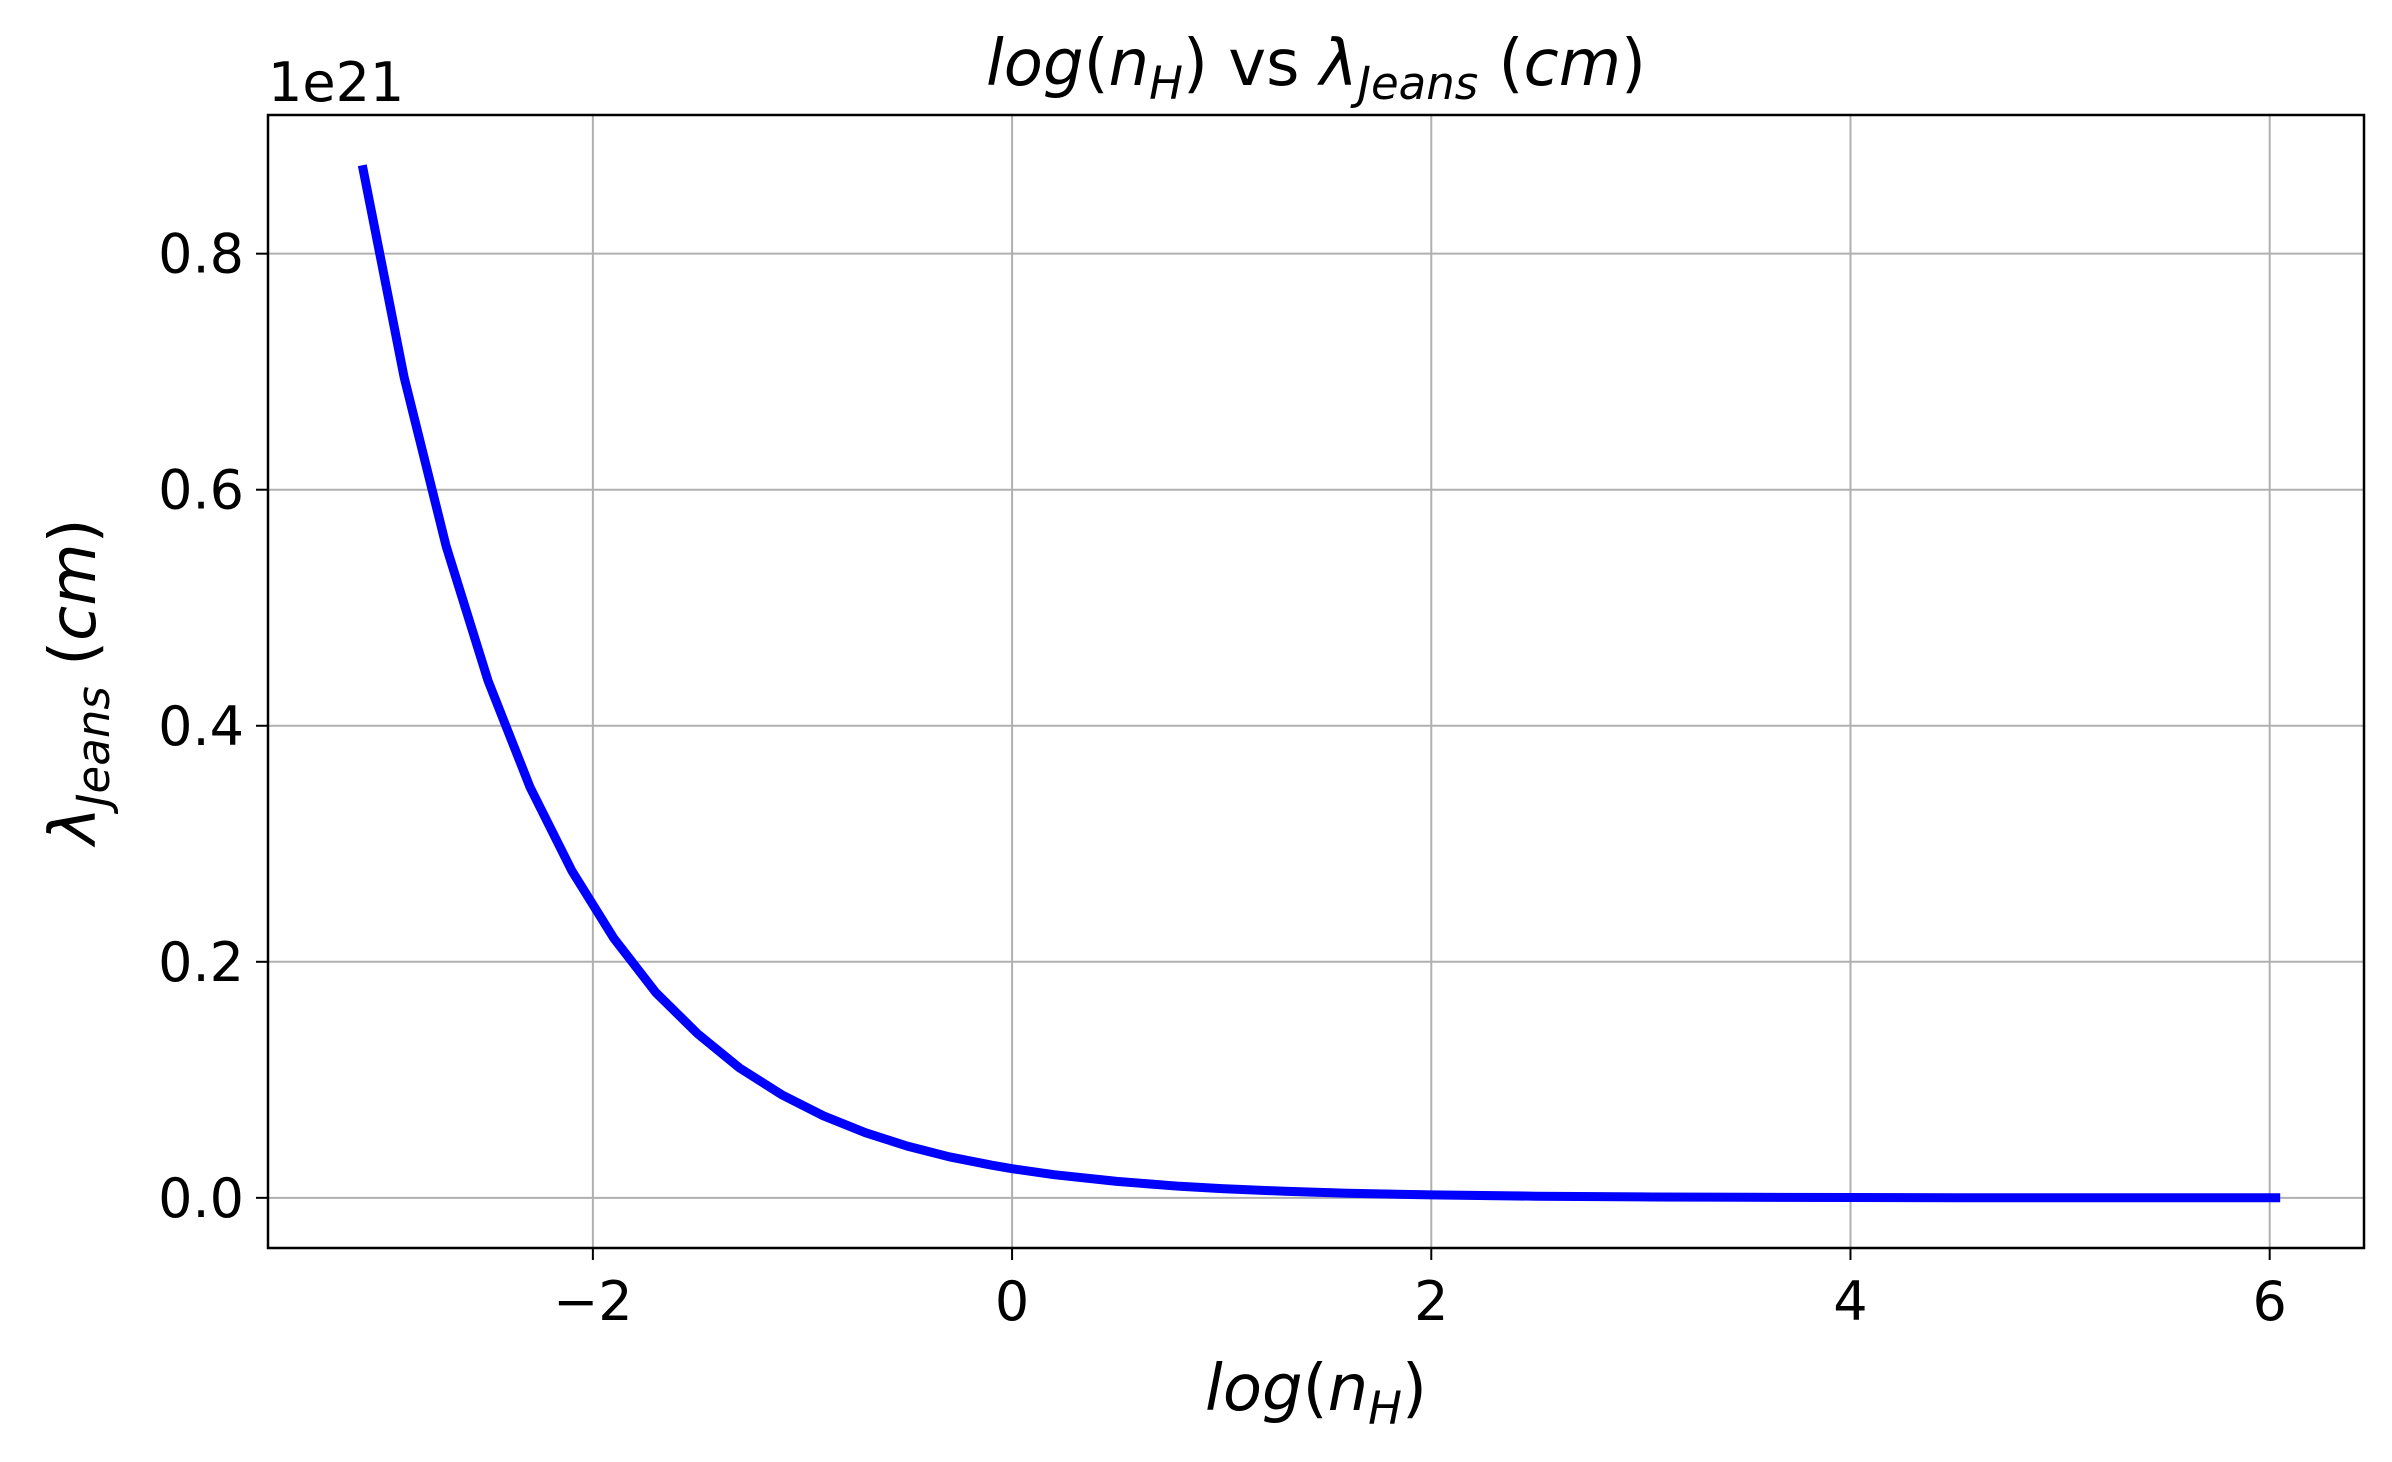 This screenshot has height=1462, width=2392. Describe the element at coordinates (201, 490) in the screenshot. I see `y-tick-label: 0.6` at that location.